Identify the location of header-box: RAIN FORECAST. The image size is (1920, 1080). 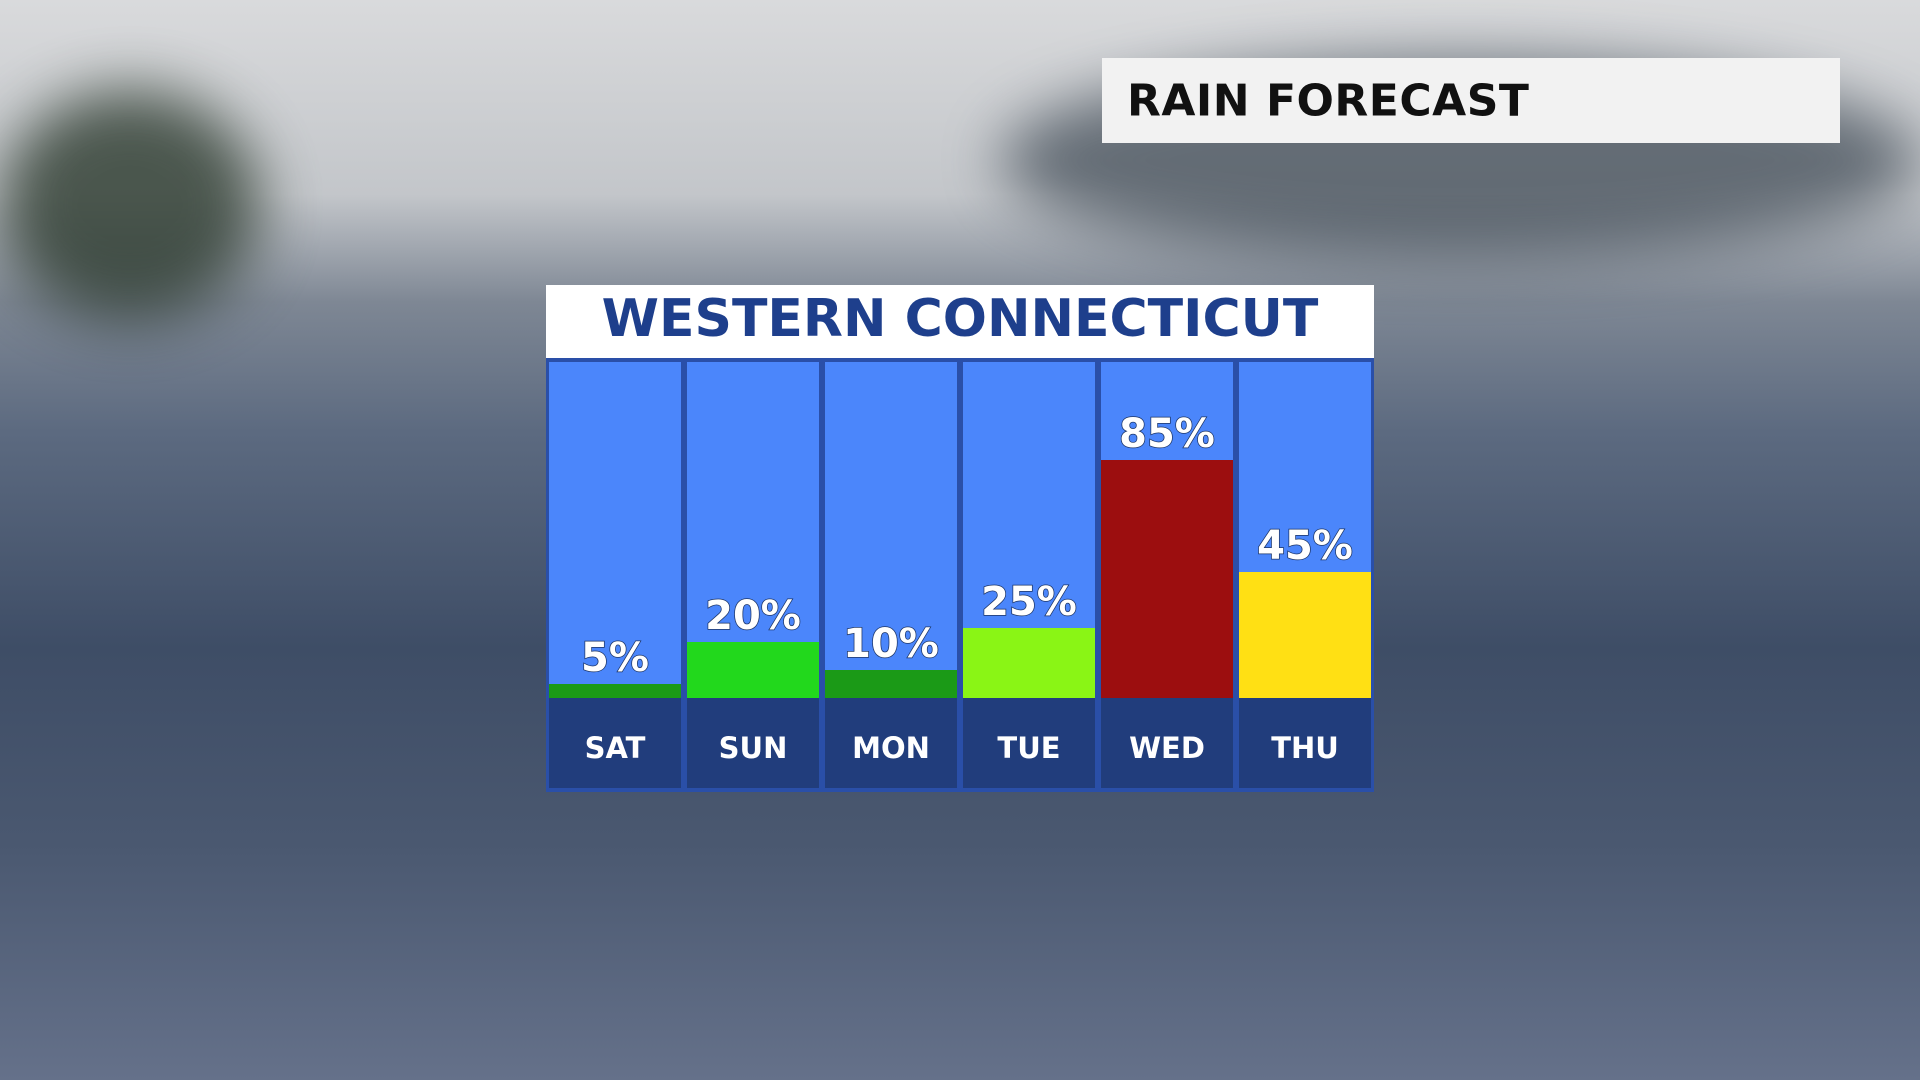
(1471, 100).